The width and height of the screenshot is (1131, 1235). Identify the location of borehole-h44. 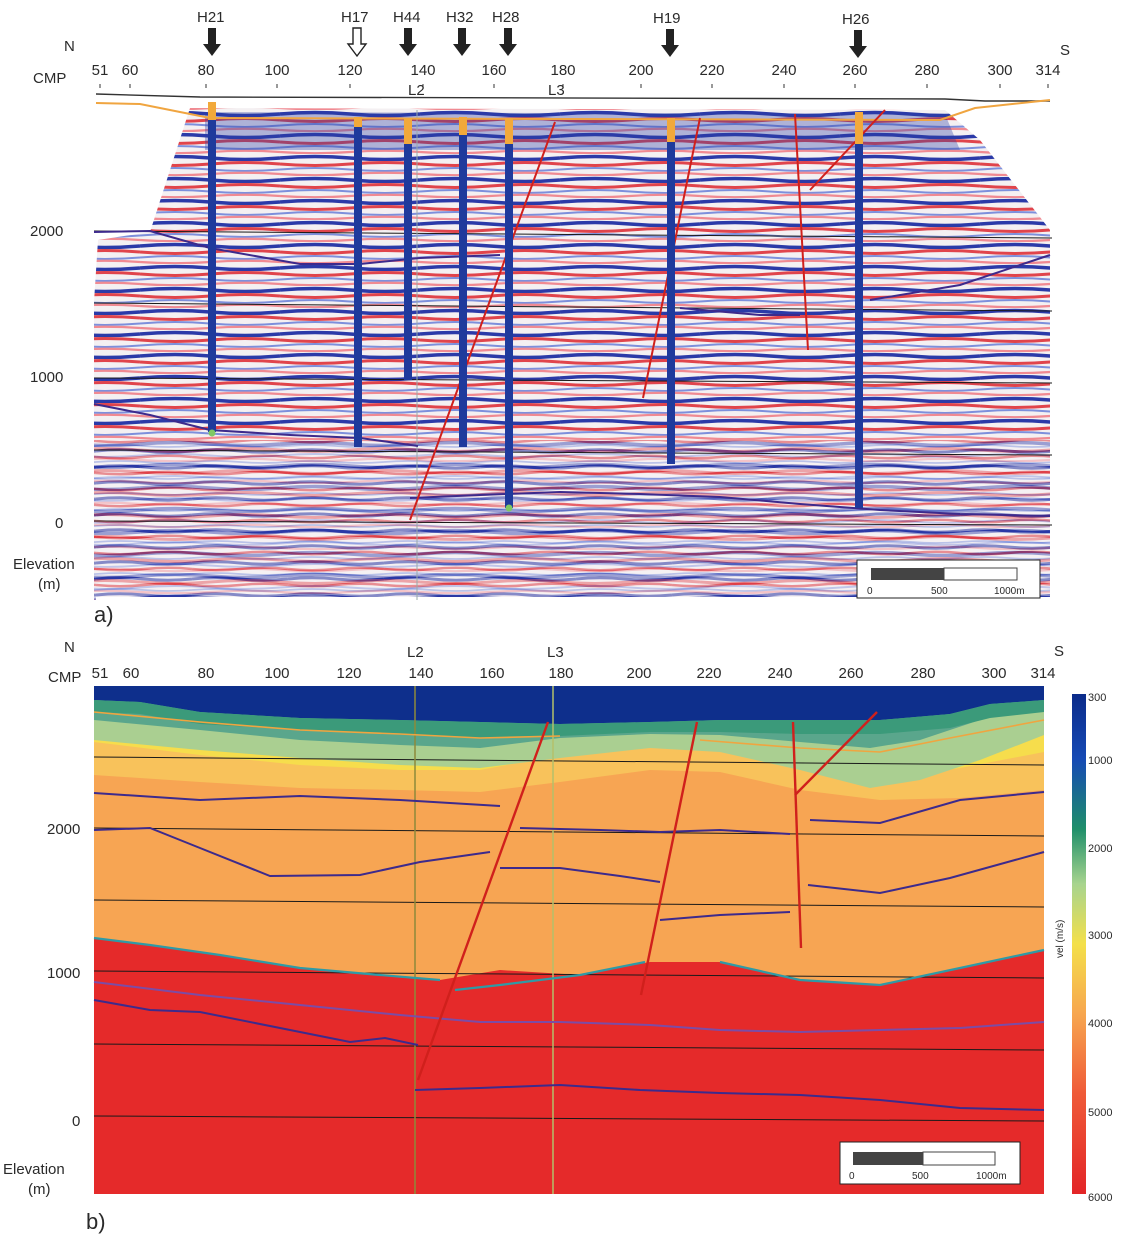
(408, 249).